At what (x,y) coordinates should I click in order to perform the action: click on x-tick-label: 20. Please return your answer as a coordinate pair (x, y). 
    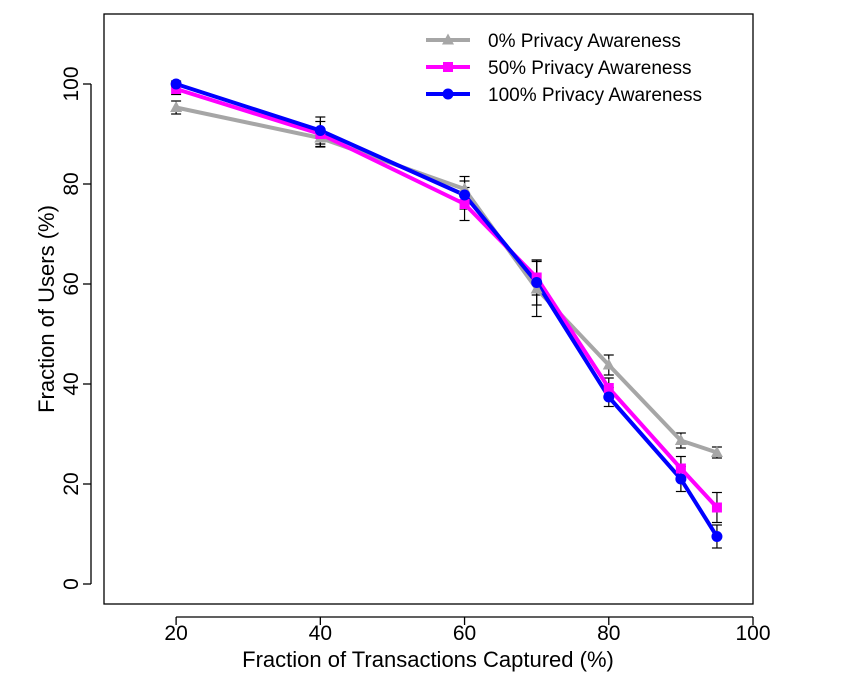
    Looking at the image, I should click on (175, 633).